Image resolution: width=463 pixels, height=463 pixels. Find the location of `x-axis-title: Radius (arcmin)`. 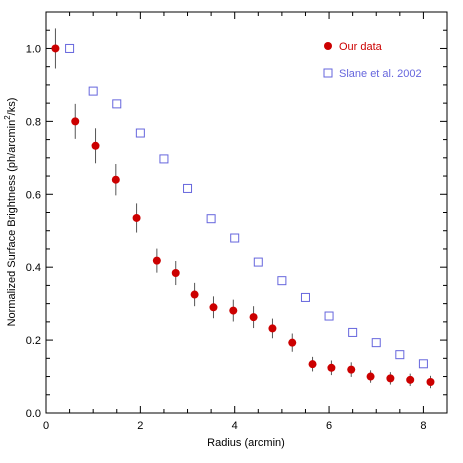

x-axis-title: Radius (arcmin) is located at coordinates (246, 443).